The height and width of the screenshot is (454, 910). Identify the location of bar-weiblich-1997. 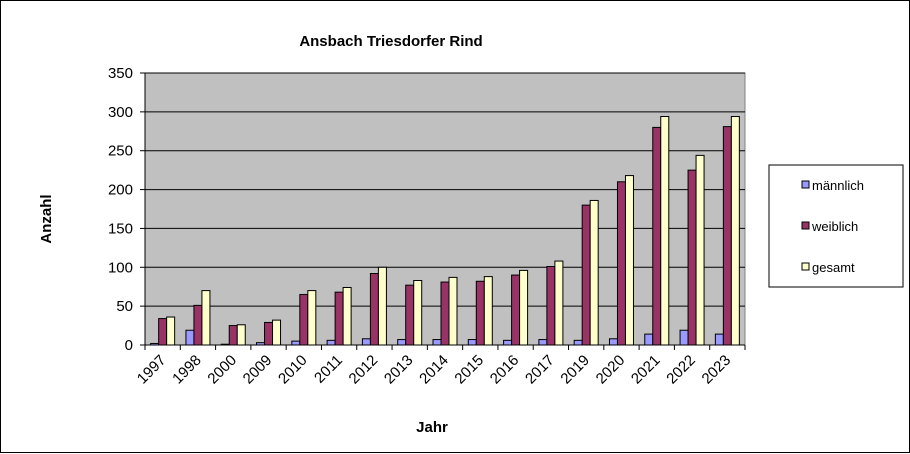
(163, 332).